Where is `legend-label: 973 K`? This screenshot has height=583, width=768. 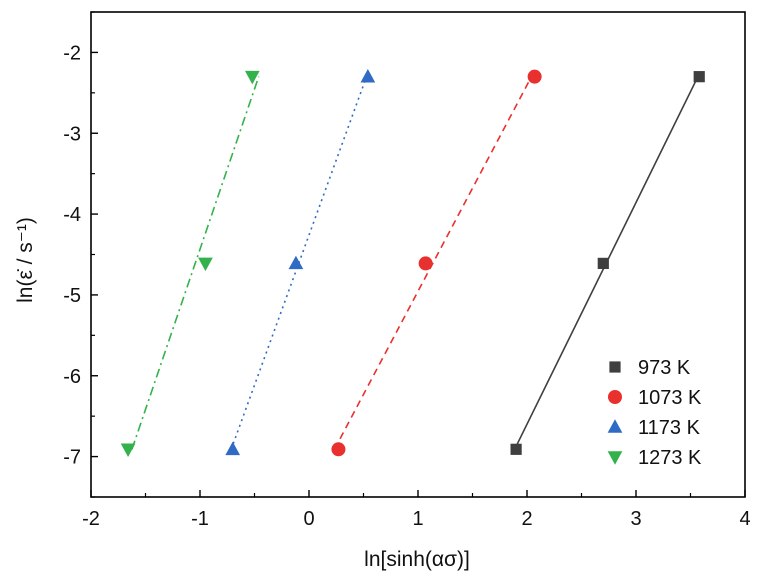 legend-label: 973 K is located at coordinates (664, 368).